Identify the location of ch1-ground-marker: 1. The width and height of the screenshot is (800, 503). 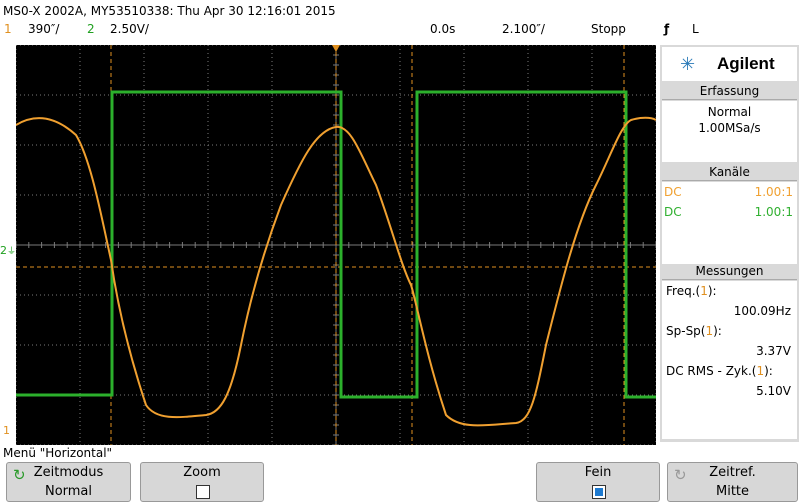
(6, 430).